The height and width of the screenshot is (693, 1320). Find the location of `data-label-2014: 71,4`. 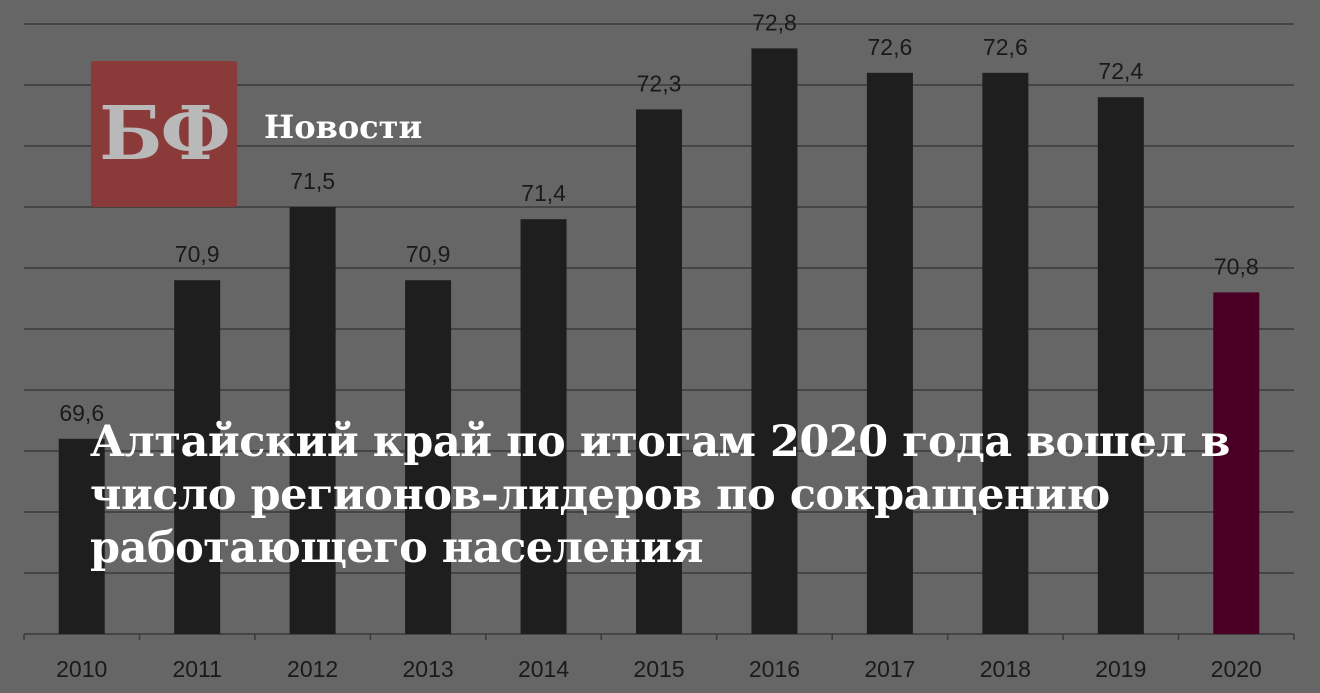

data-label-2014: 71,4 is located at coordinates (543, 193).